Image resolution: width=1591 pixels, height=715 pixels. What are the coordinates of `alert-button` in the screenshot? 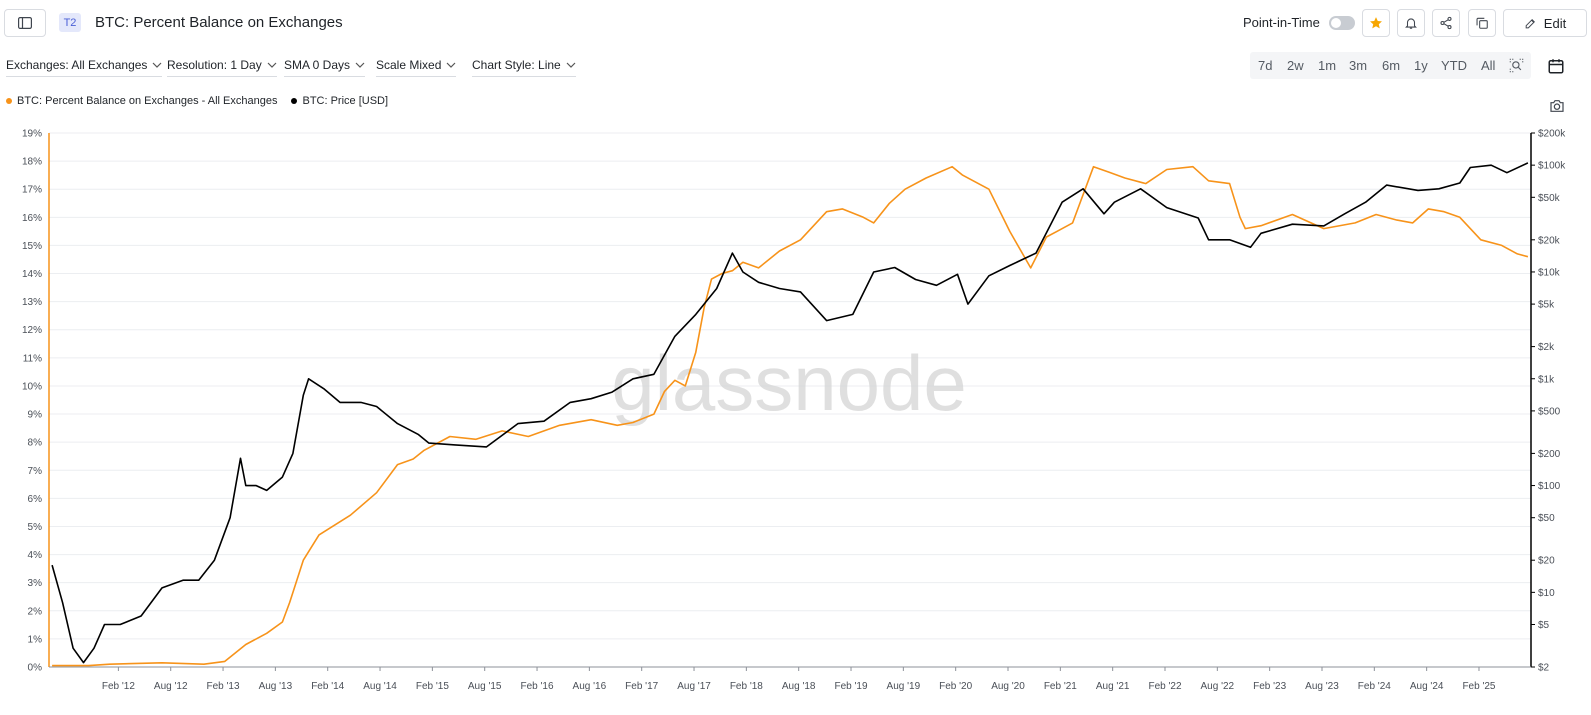 It's located at (1411, 23).